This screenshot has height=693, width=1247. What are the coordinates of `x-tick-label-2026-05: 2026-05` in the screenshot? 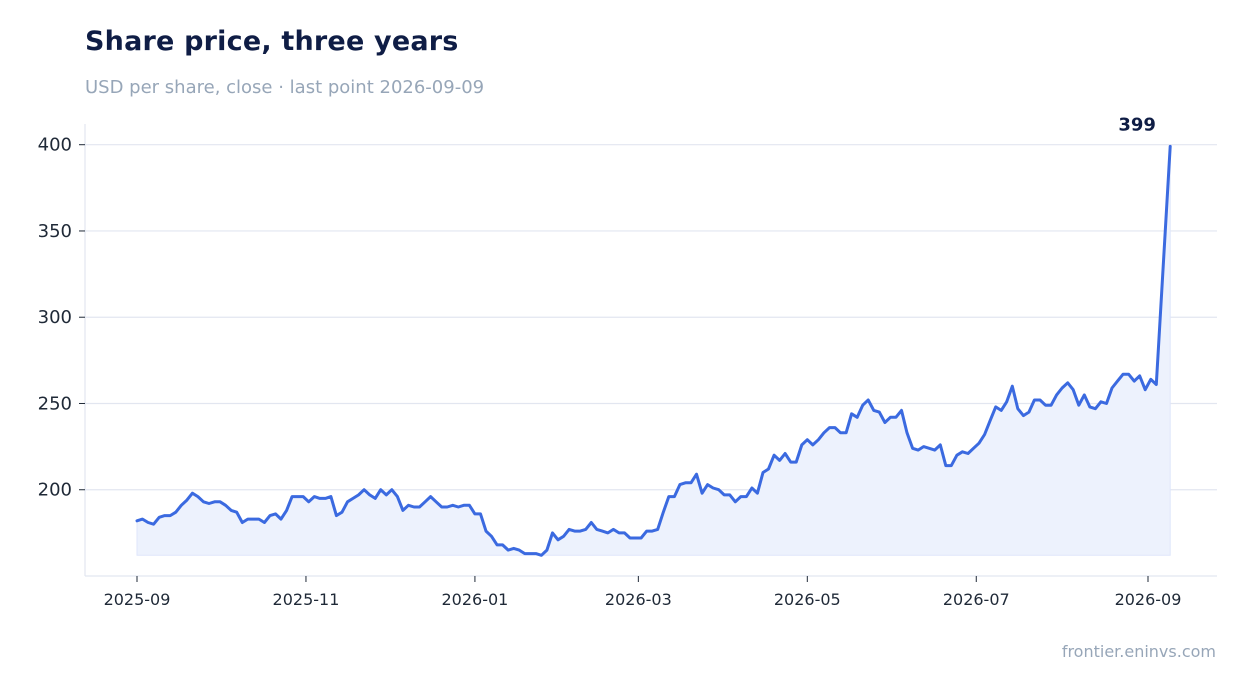 It's located at (807, 599).